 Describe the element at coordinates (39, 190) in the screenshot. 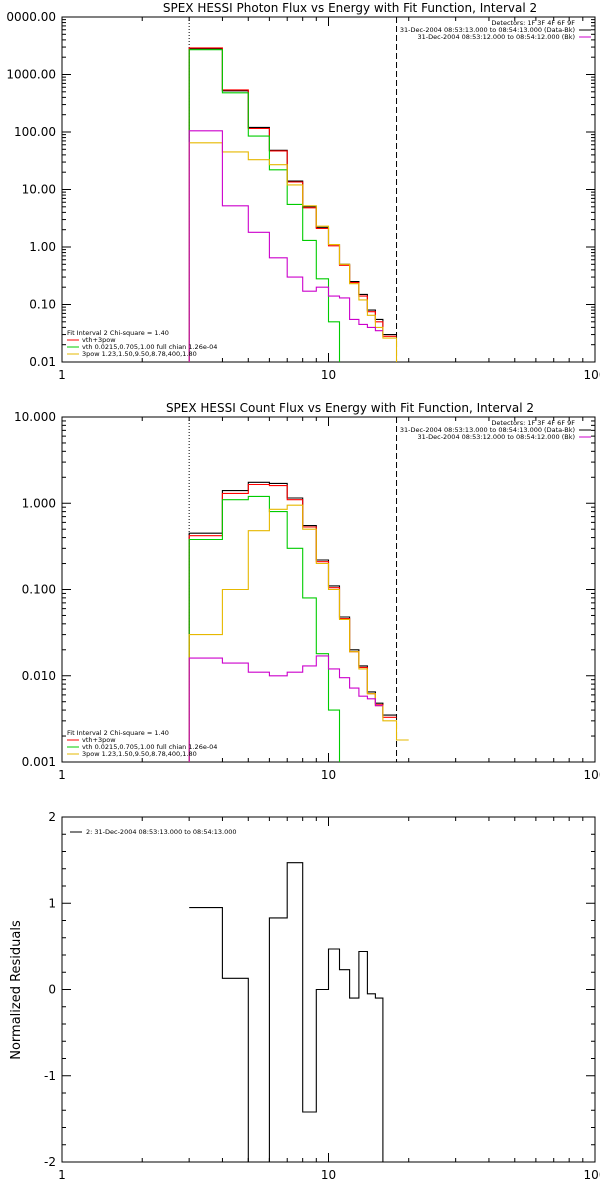

I see `y-tick-label: 10.00` at that location.